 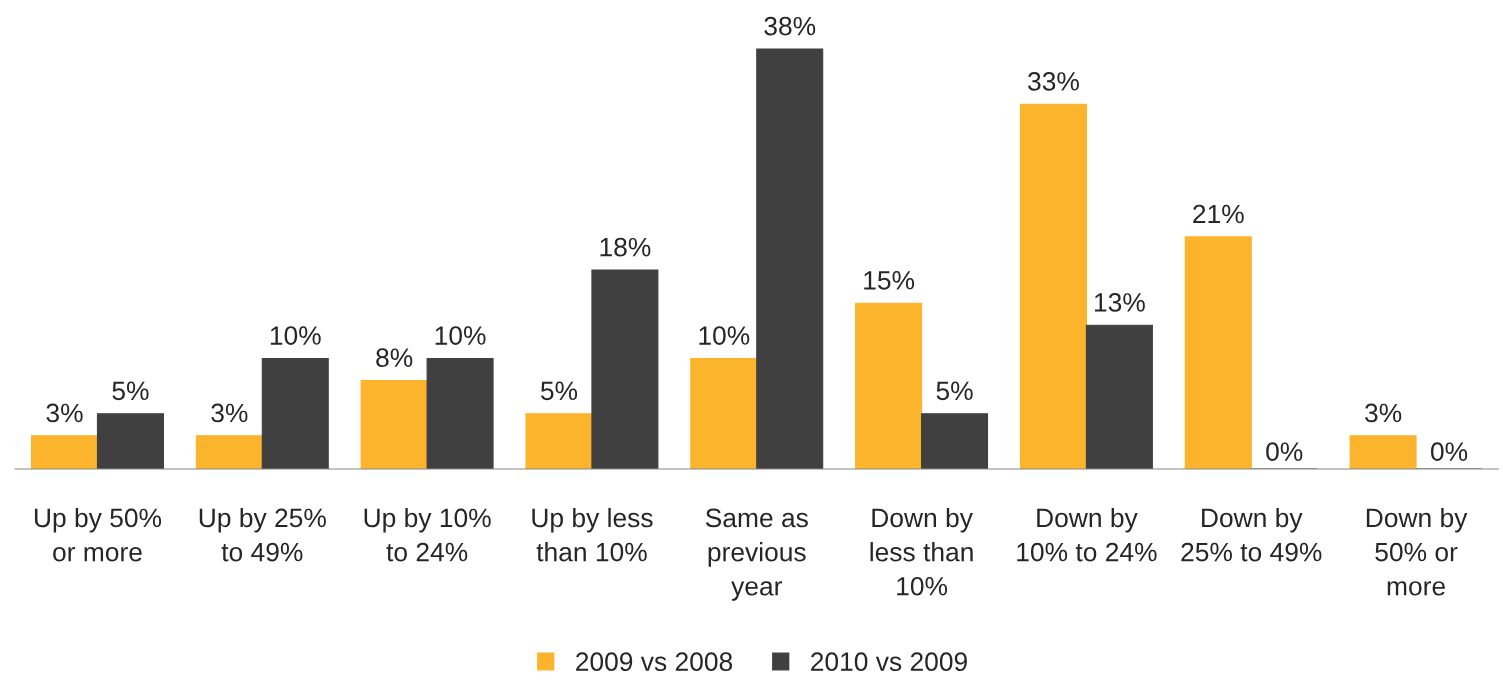 What do you see at coordinates (1119, 302) in the screenshot?
I see `data-label: 13%` at bounding box center [1119, 302].